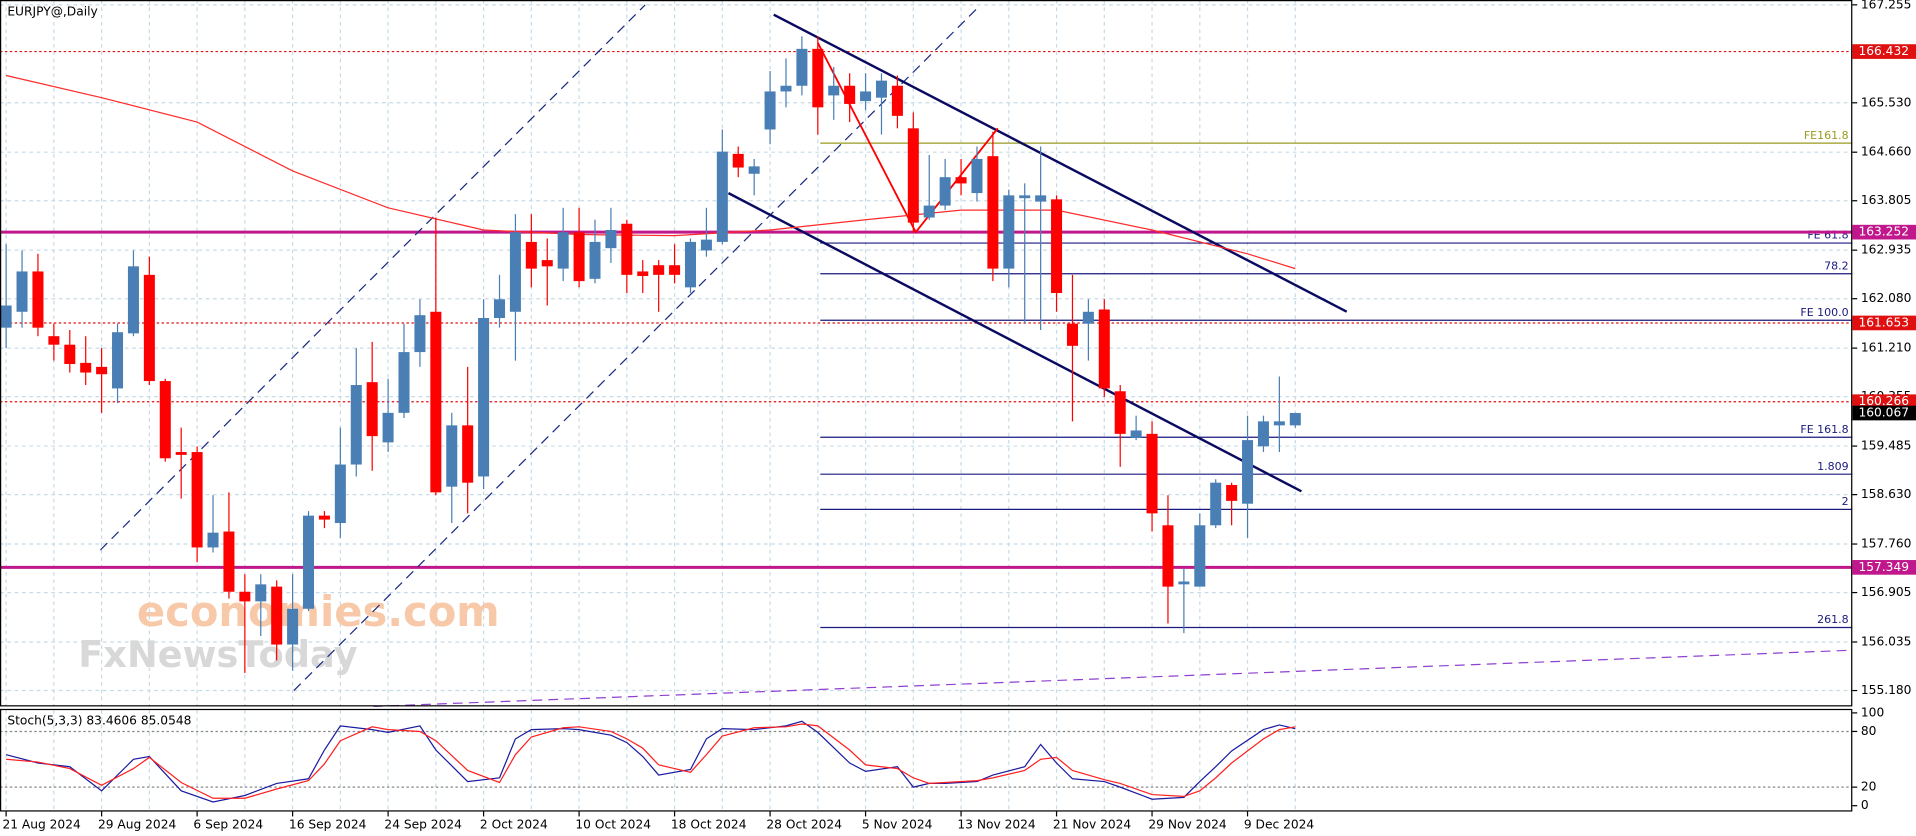  I want to click on x-tick-label: 10 Oct 2024, so click(613, 825).